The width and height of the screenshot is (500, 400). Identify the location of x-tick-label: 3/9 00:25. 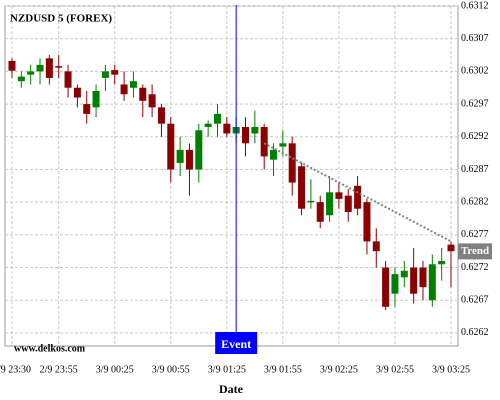
(115, 369).